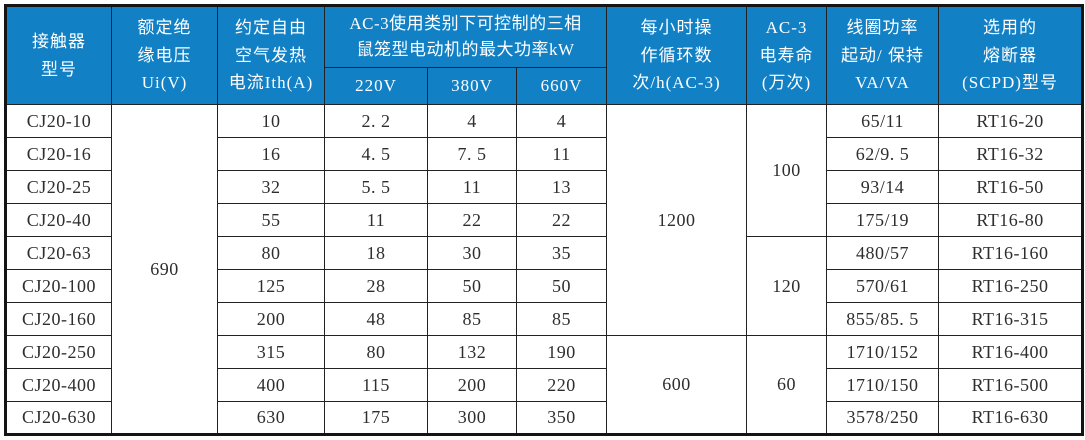  Describe the element at coordinates (472, 418) in the screenshot. I see `kw380-cell: 300` at that location.